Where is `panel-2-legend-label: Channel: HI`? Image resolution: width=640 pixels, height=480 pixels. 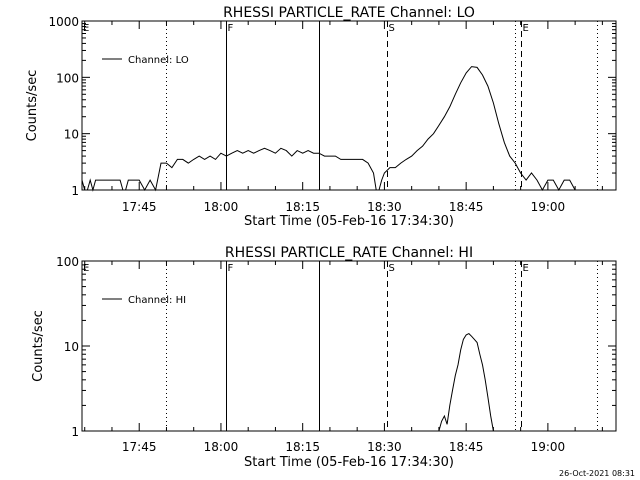 panel-2-legend-label: Channel: HI is located at coordinates (157, 300).